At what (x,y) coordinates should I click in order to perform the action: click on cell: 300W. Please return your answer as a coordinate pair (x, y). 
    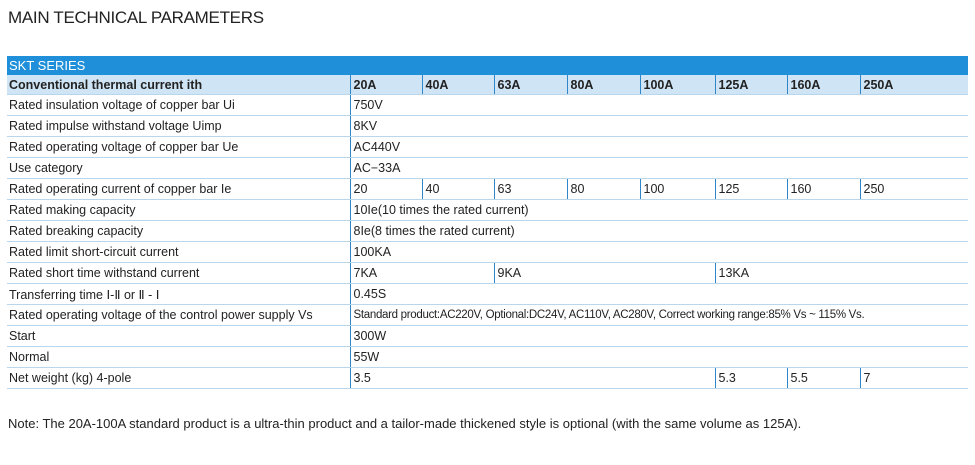
    Looking at the image, I should click on (659, 336).